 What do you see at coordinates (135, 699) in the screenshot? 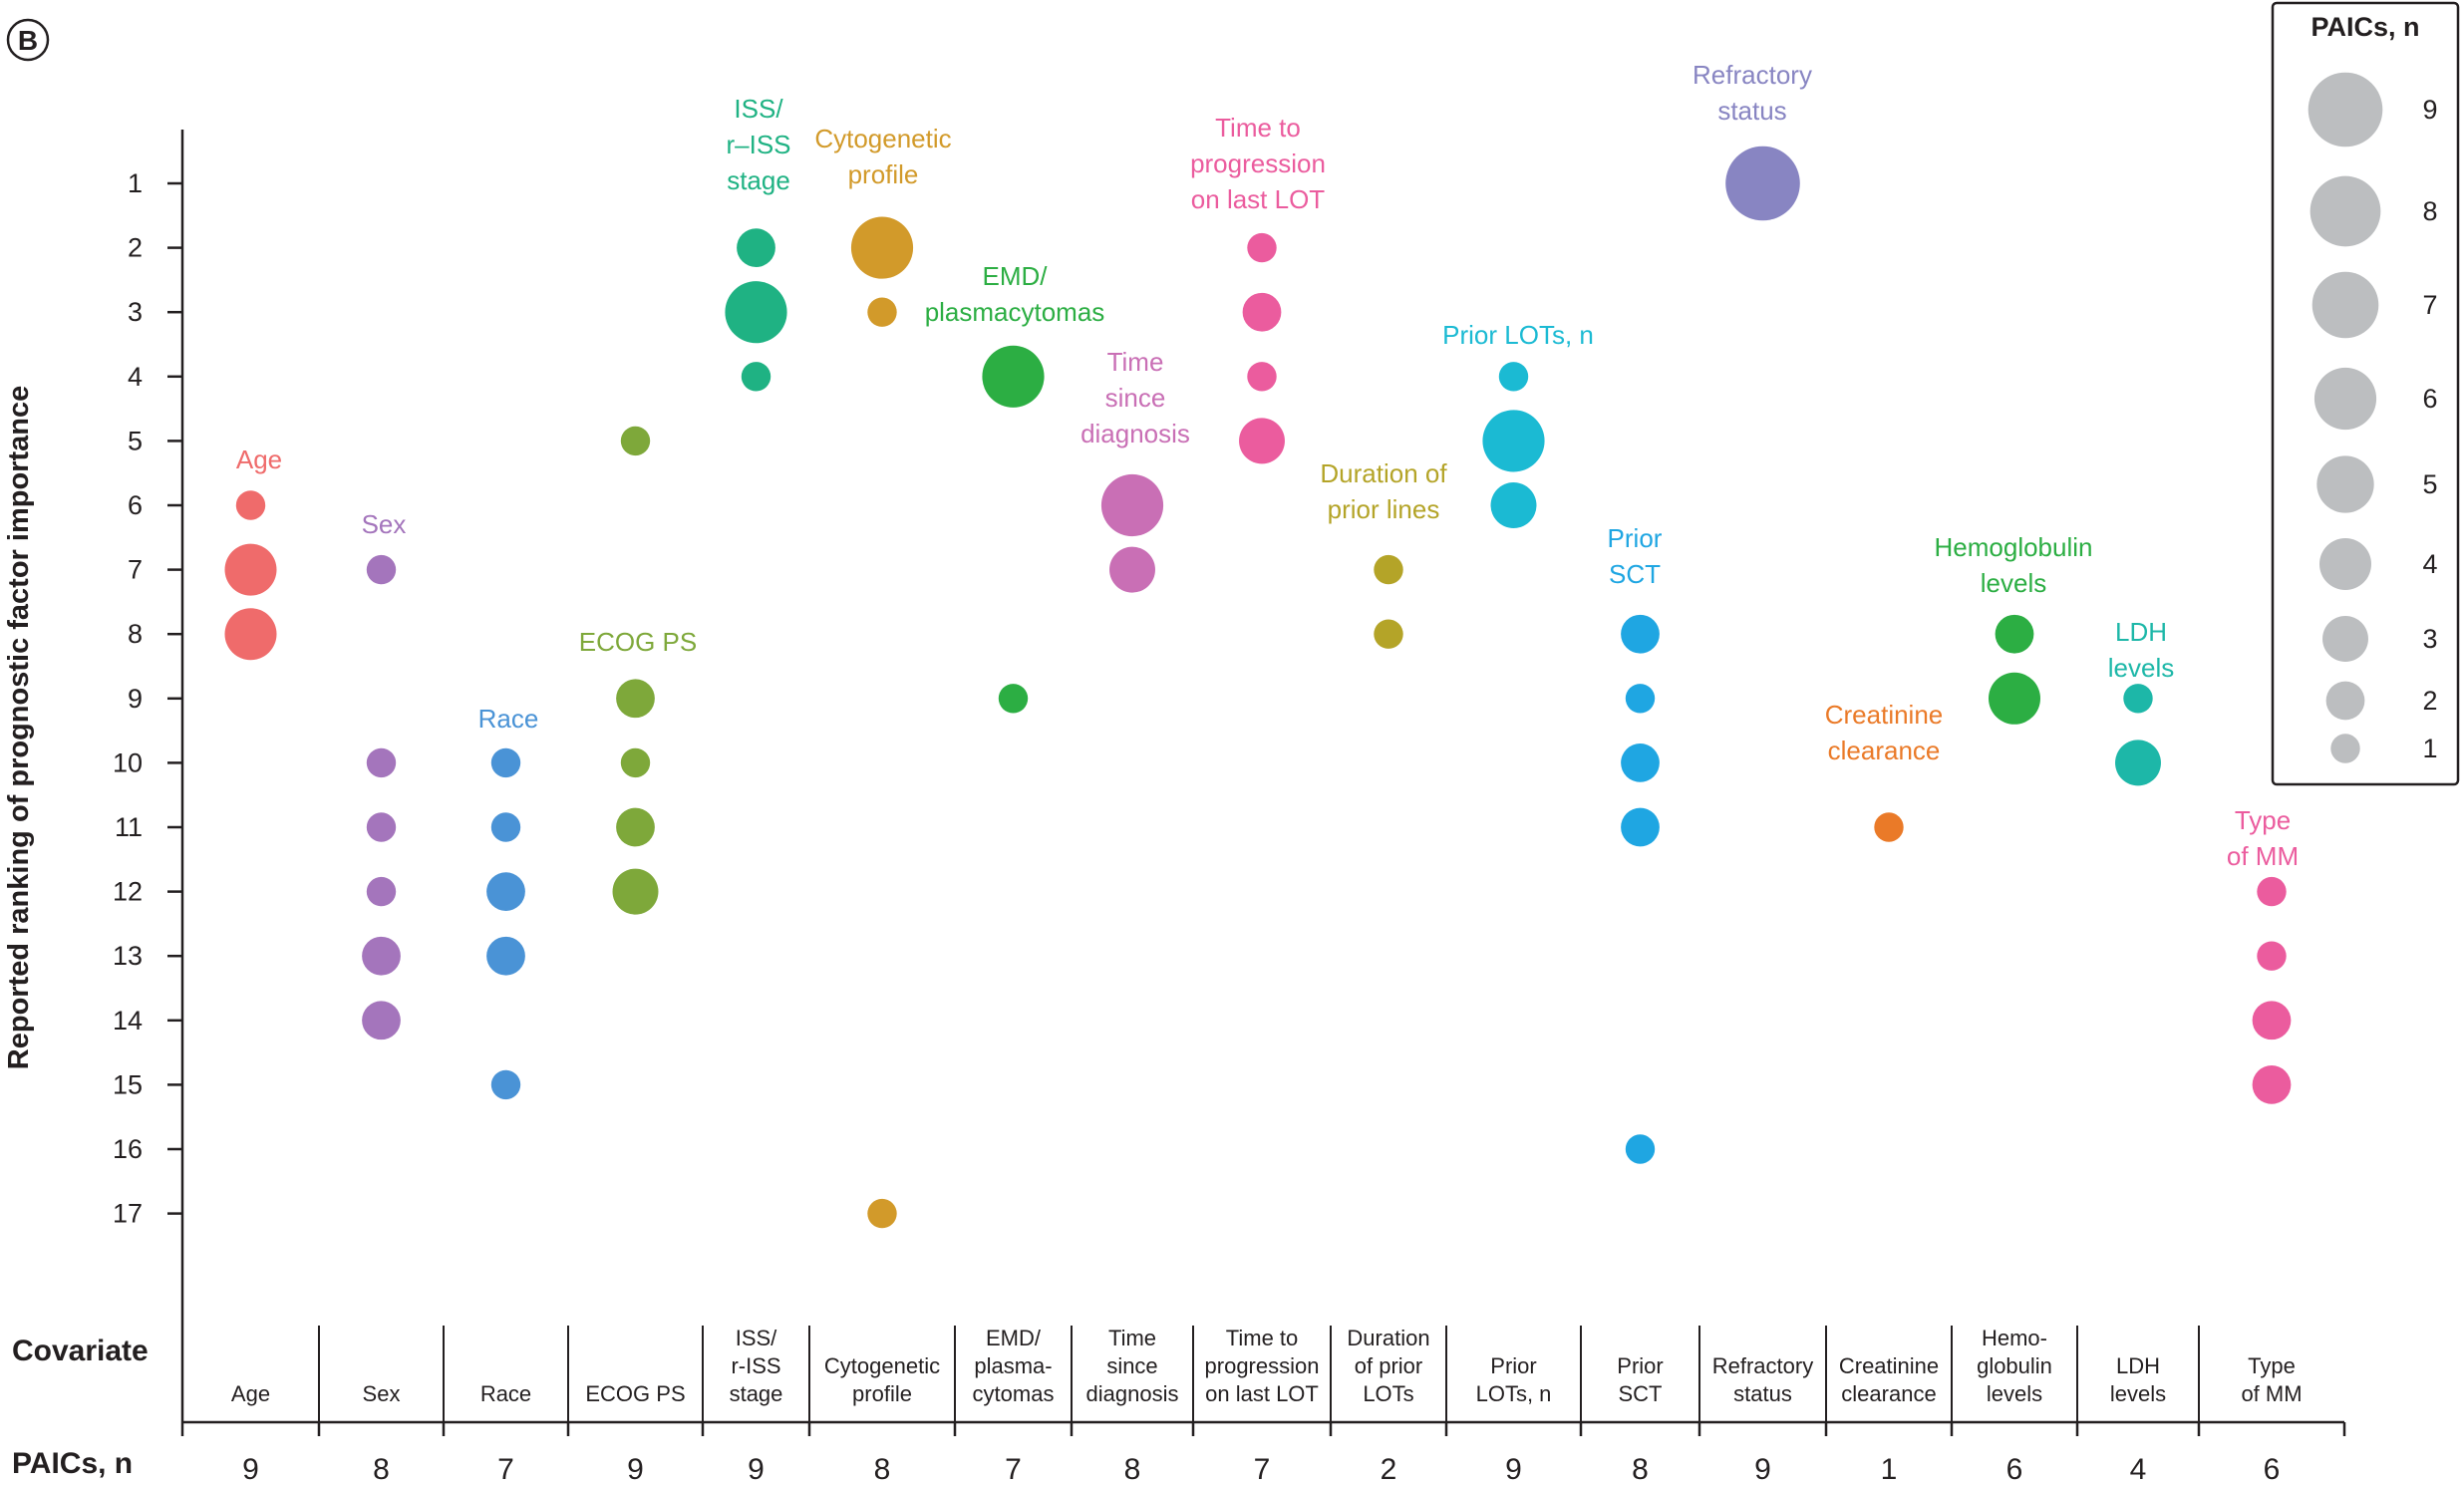
I see `y-tick-label-9: 9` at bounding box center [135, 699].